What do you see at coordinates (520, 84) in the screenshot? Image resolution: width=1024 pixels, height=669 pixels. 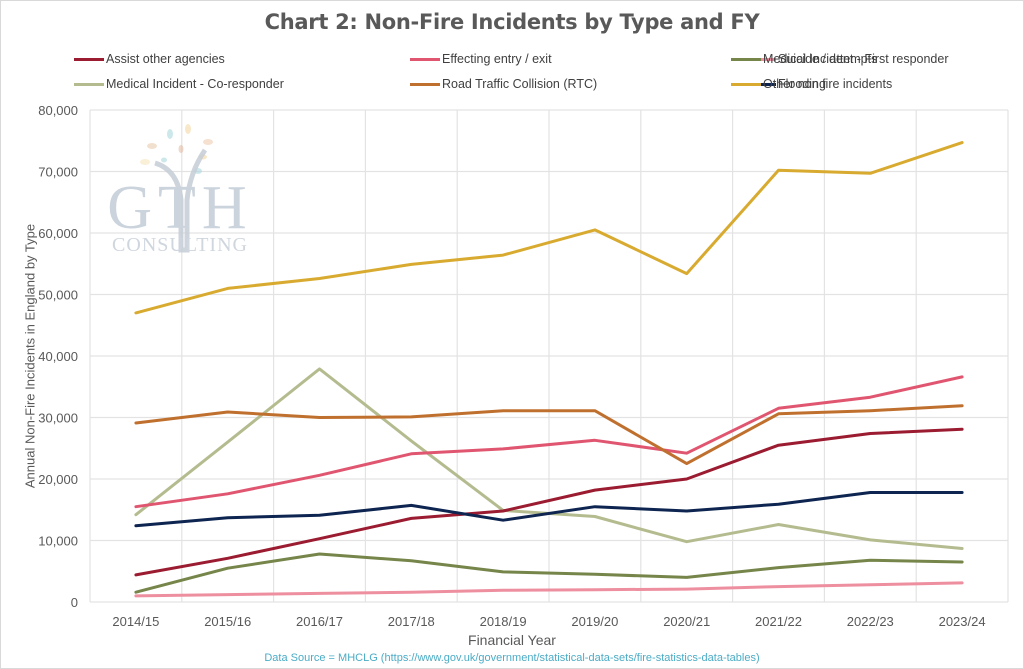 I see `legend-label: Road Traffic Collision (RTC)` at bounding box center [520, 84].